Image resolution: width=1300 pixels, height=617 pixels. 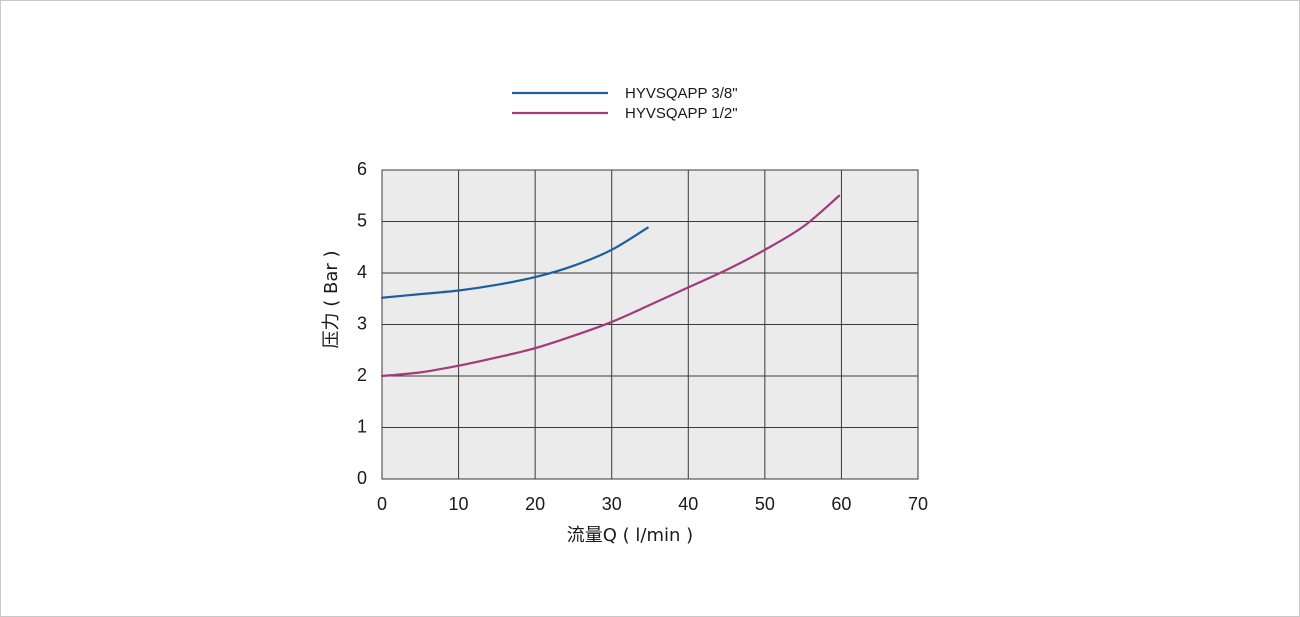 What do you see at coordinates (362, 272) in the screenshot?
I see `y-tick-label: 4` at bounding box center [362, 272].